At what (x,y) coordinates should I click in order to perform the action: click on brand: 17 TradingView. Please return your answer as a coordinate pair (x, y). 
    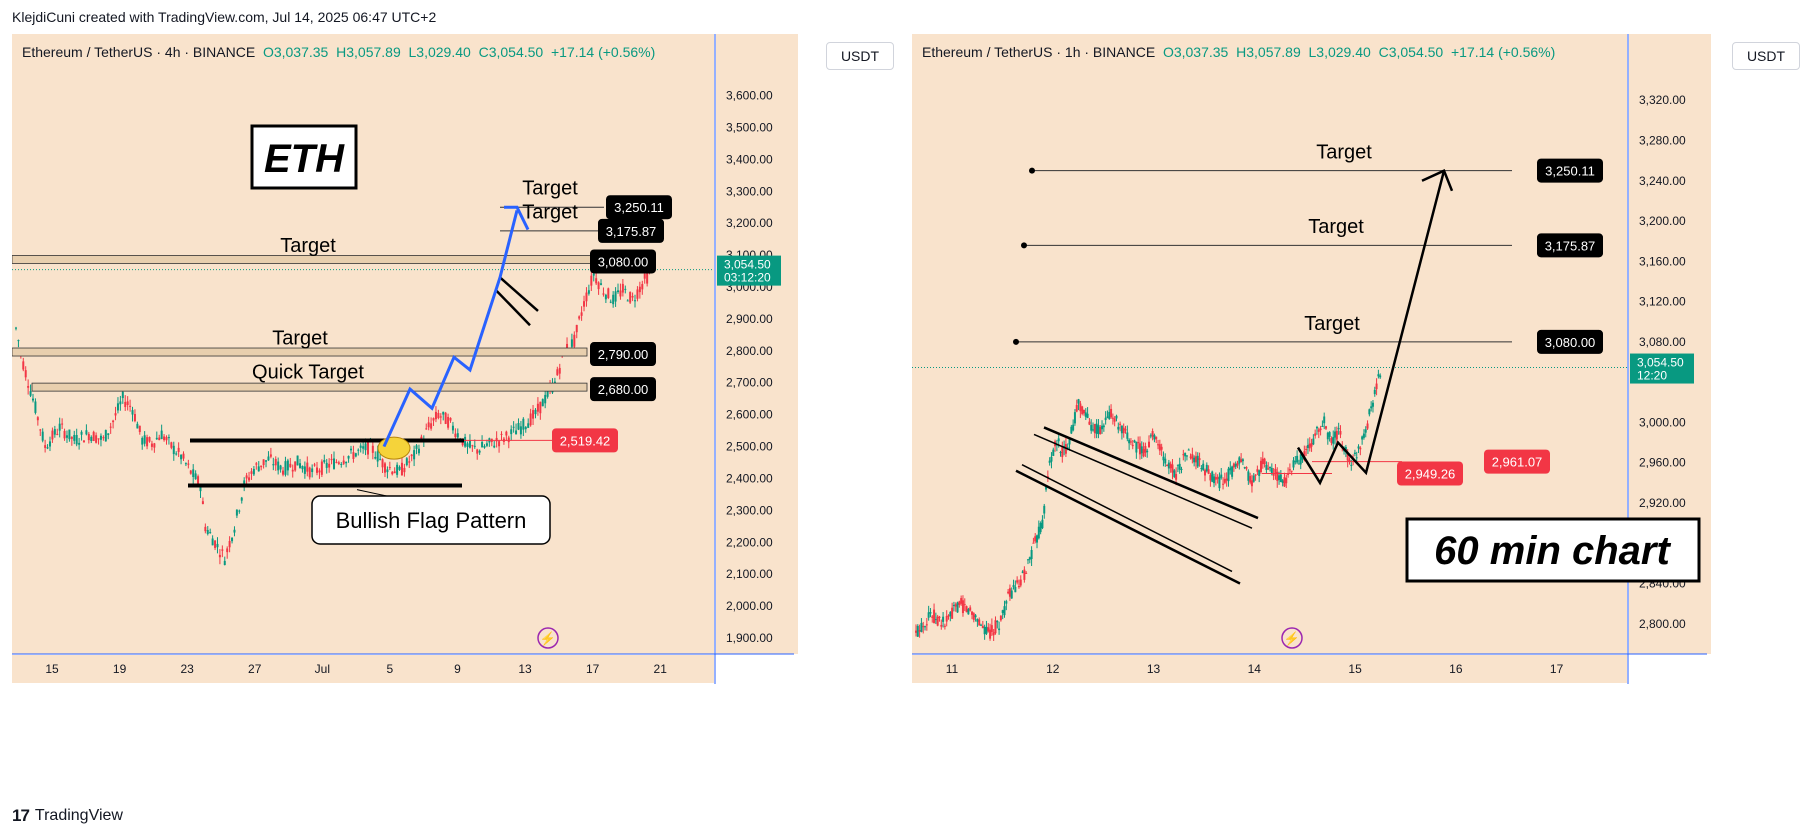
    Looking at the image, I should click on (67, 816).